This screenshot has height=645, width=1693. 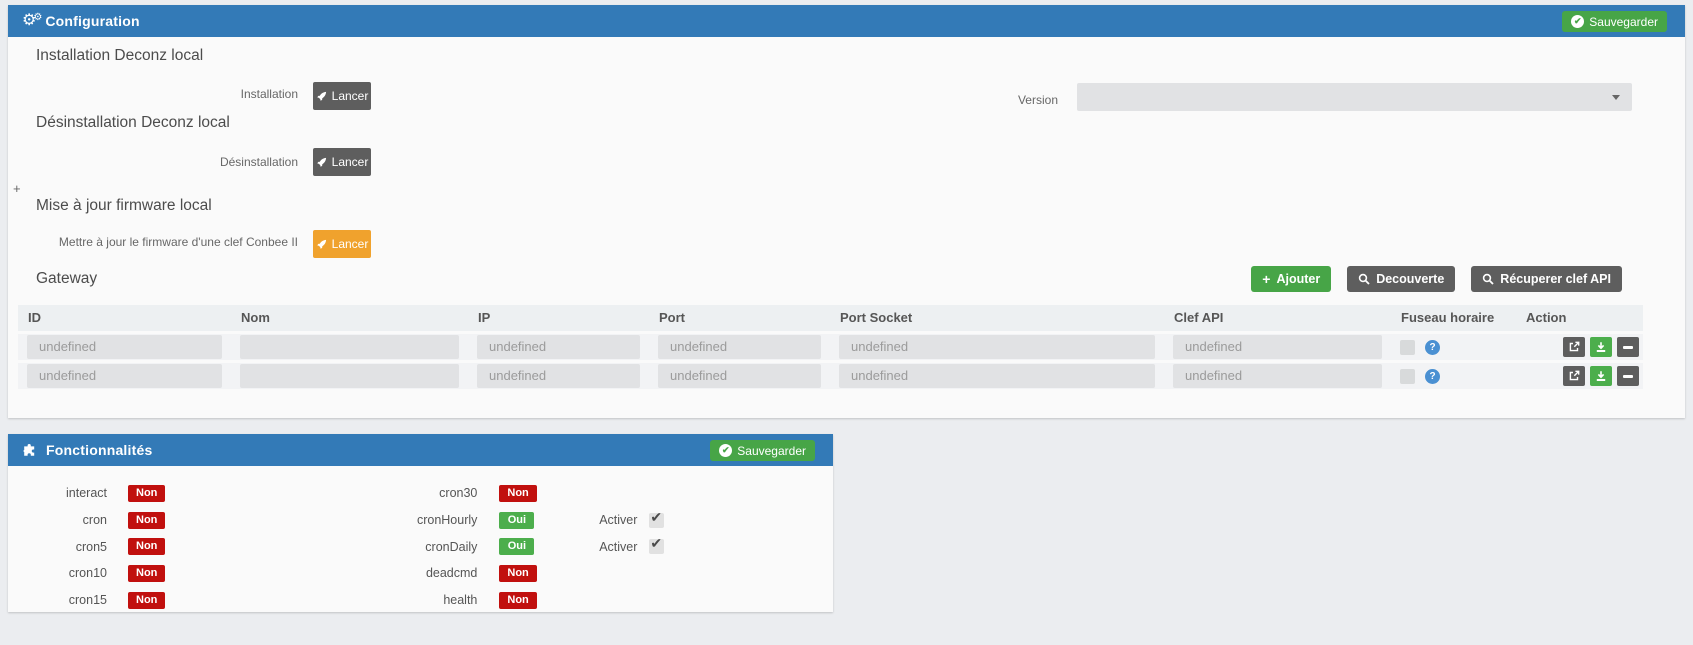 I want to click on feature-row: cron5 Non cronDaily Oui Activer, so click(x=420, y=546).